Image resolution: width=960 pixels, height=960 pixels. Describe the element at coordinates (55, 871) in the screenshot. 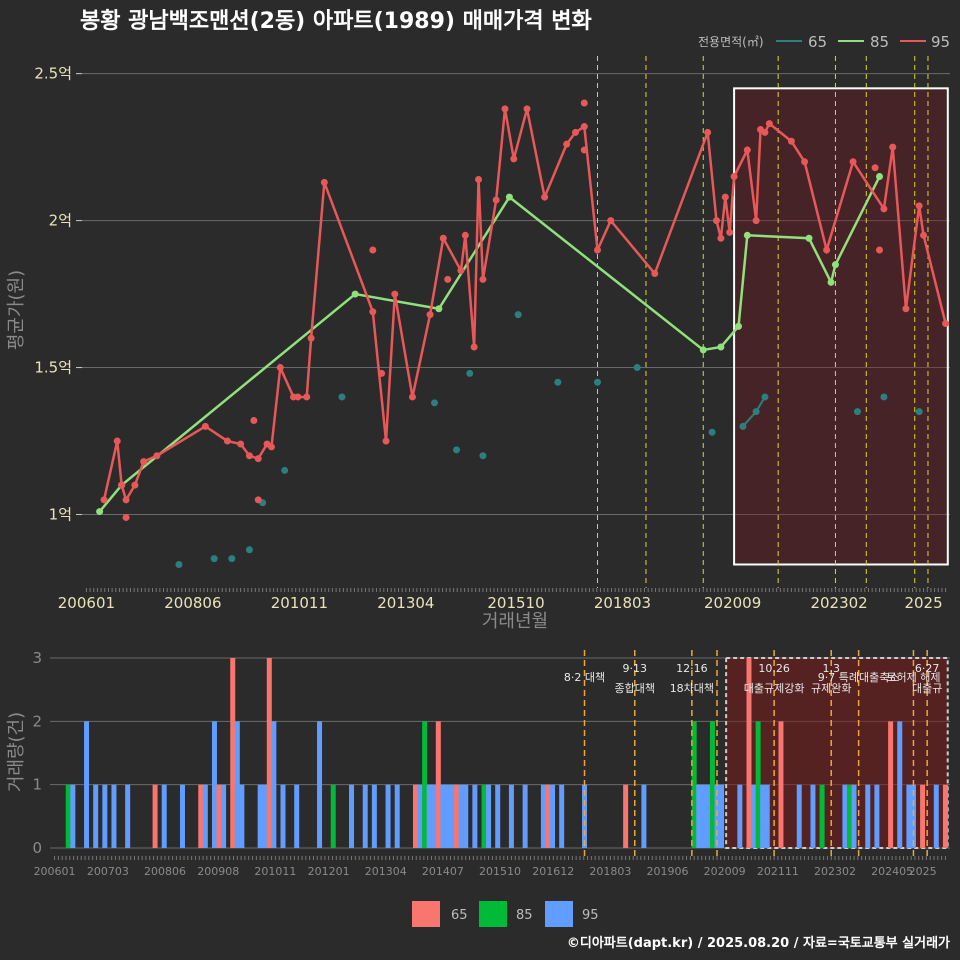

I see `volume-x-tick-label: 200601` at that location.